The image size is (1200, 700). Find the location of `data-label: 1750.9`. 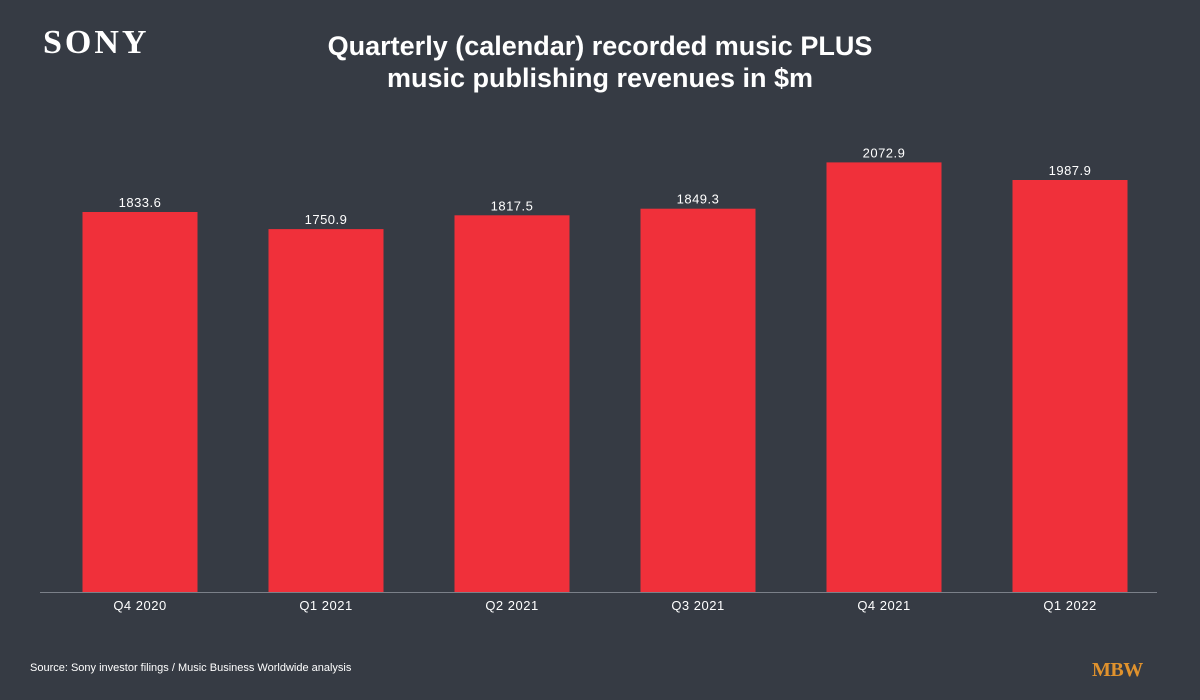

data-label: 1750.9 is located at coordinates (326, 219).